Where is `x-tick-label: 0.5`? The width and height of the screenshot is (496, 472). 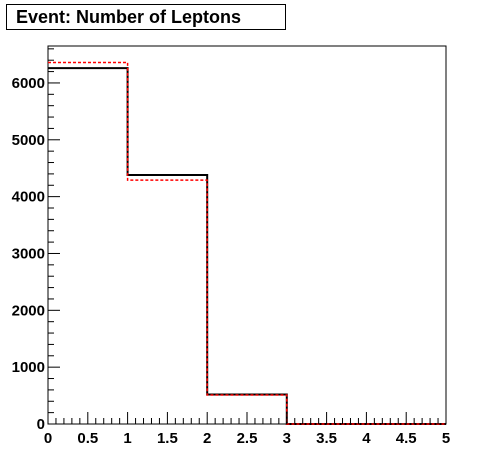 x-tick-label: 0.5 is located at coordinates (87, 438).